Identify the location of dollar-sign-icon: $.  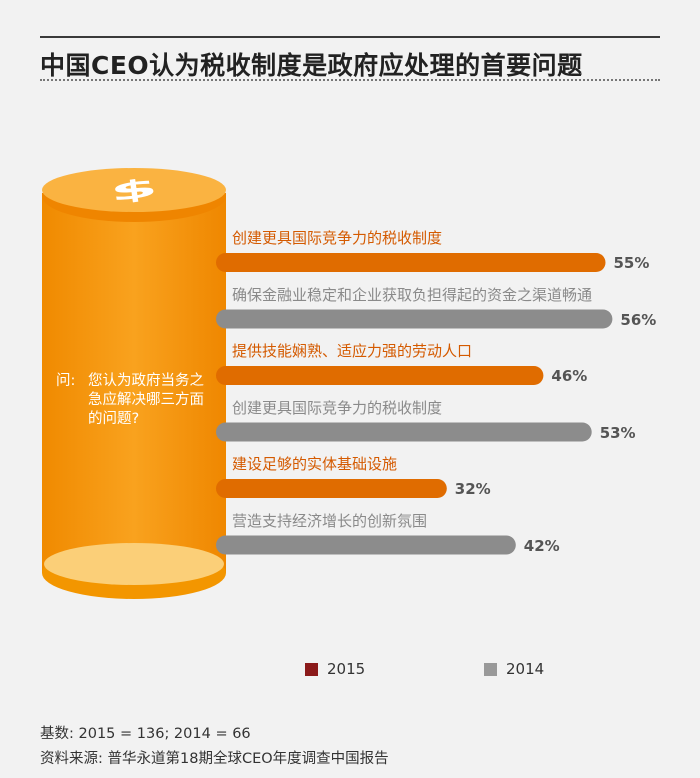
(133, 190).